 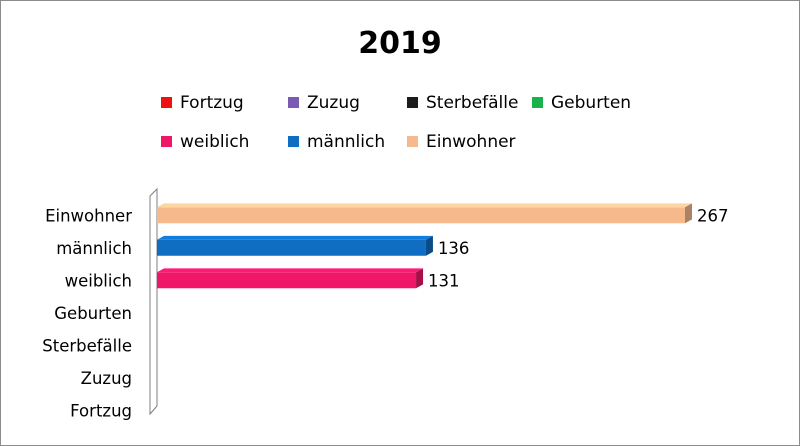 What do you see at coordinates (153, 301) in the screenshot?
I see `category-axis-wall` at bounding box center [153, 301].